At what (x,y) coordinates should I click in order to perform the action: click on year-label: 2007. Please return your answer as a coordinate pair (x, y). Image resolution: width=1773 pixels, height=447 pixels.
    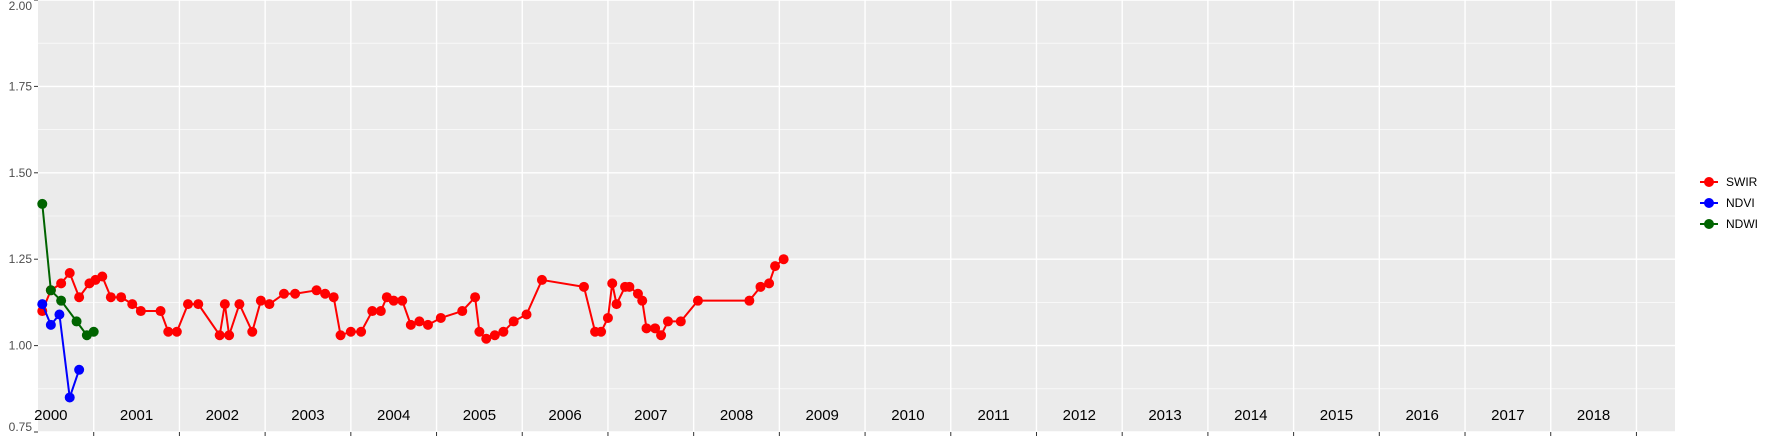
    Looking at the image, I should click on (650, 415).